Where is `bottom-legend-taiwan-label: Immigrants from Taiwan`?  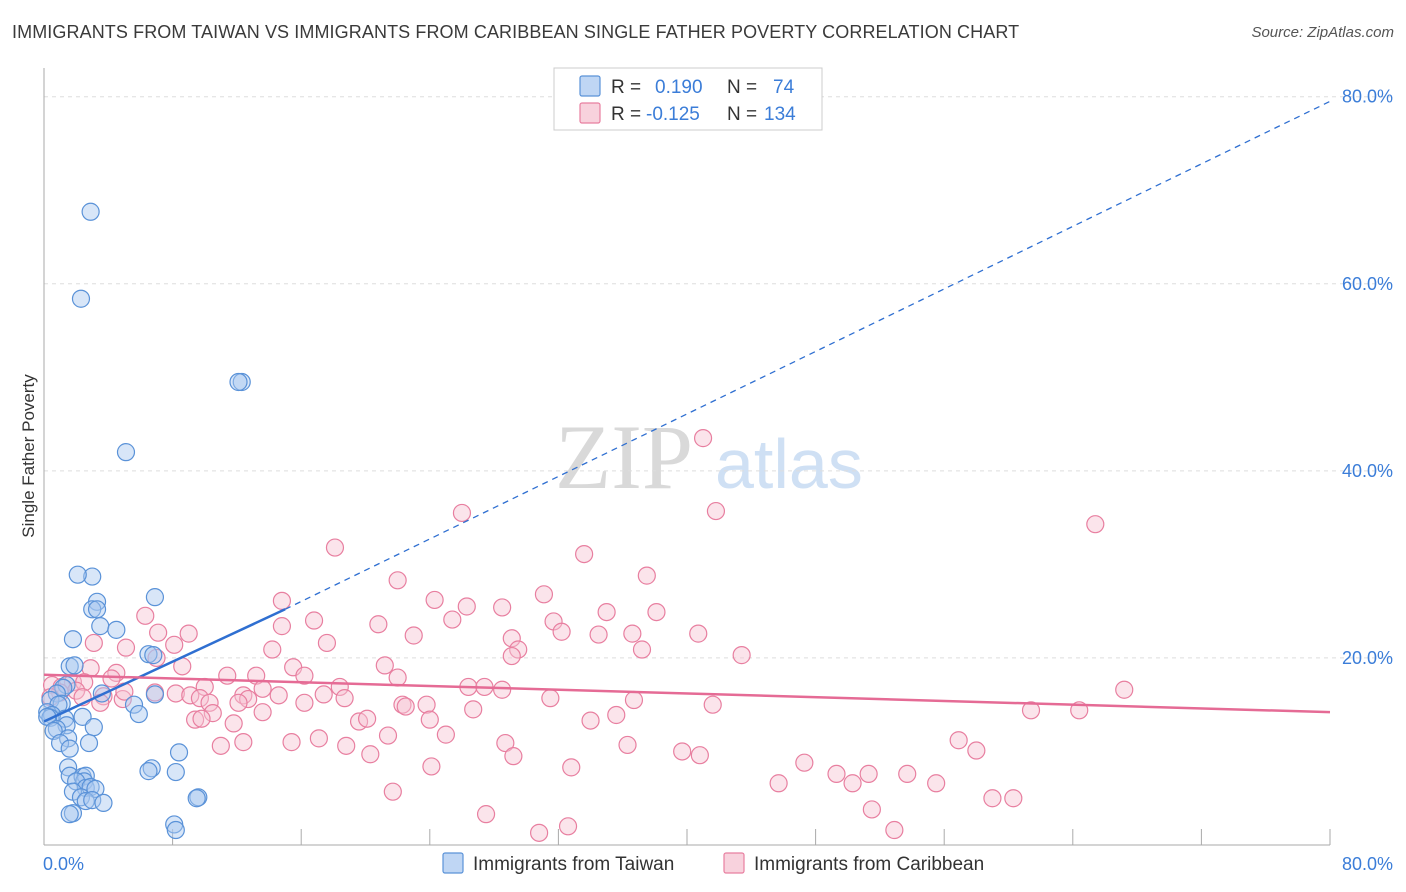
bottom-legend-taiwan-label: Immigrants from Taiwan is located at coordinates (573, 864).